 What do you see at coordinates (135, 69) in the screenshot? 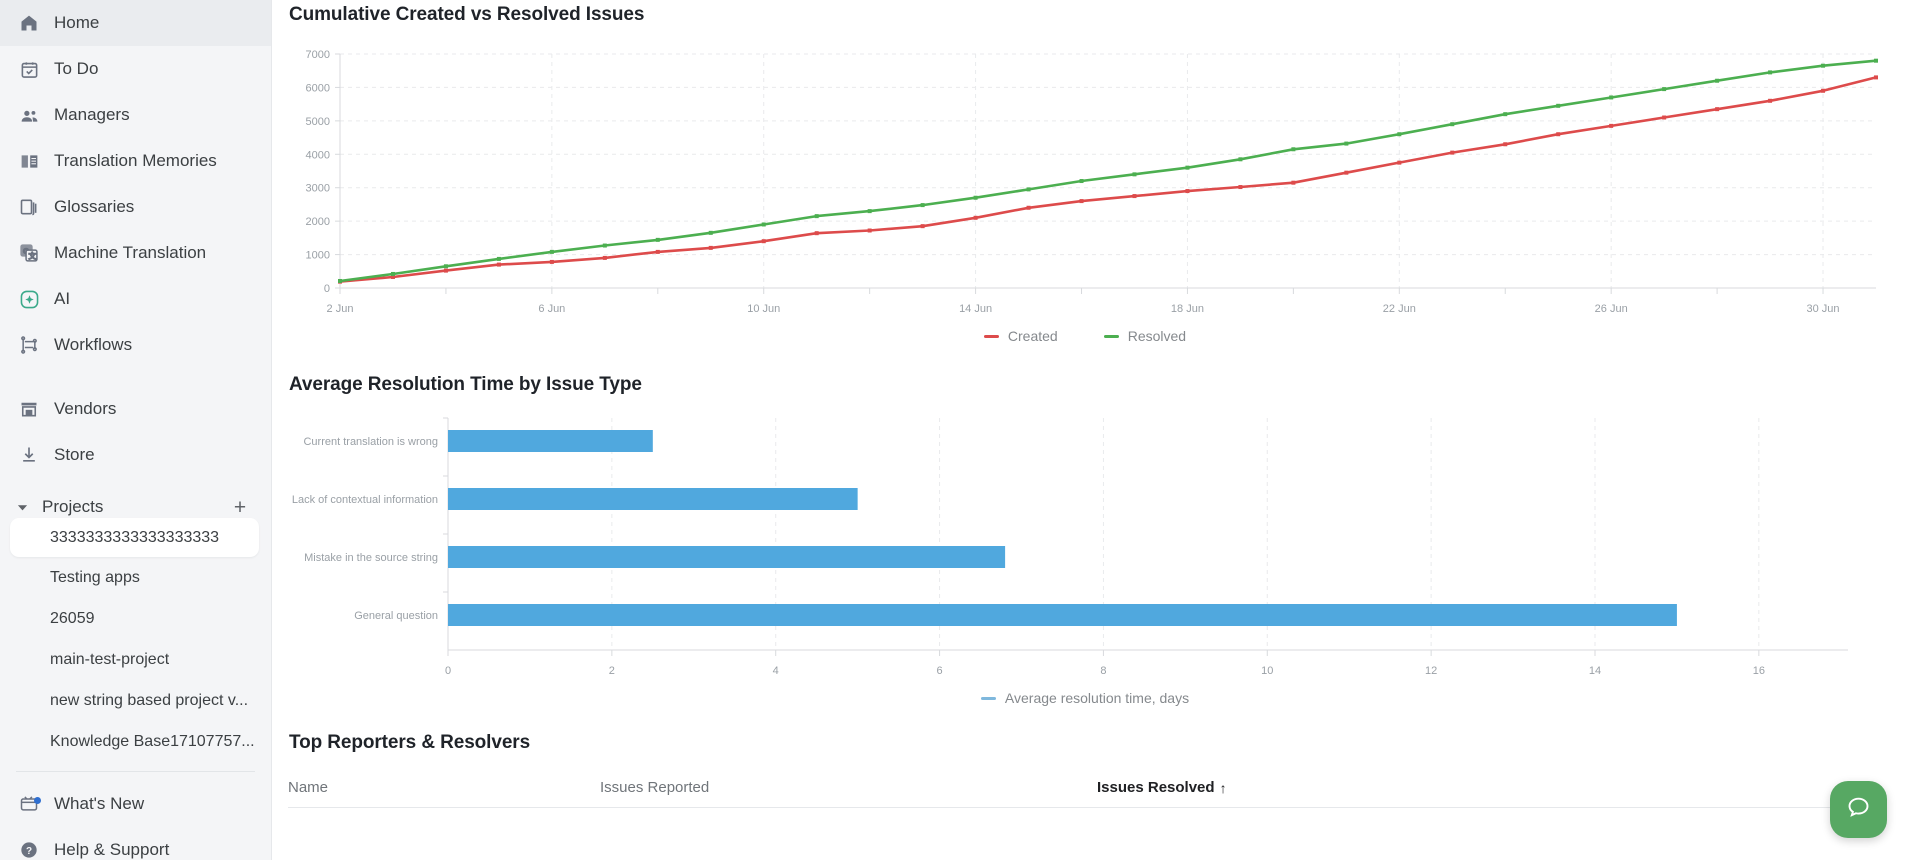
I see `sidebar-item-to-do: To Do` at bounding box center [135, 69].